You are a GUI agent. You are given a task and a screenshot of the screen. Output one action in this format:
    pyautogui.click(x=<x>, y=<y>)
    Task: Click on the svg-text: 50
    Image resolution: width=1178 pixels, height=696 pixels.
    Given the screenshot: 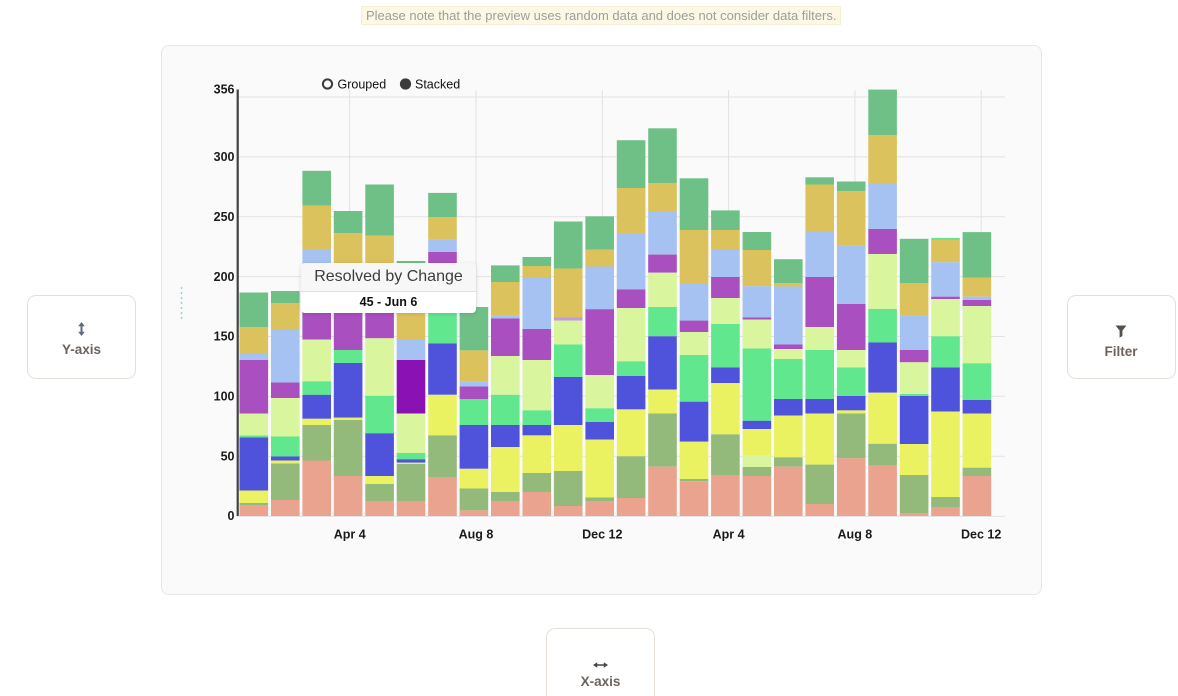 What is the action you would take?
    pyautogui.click(x=228, y=456)
    